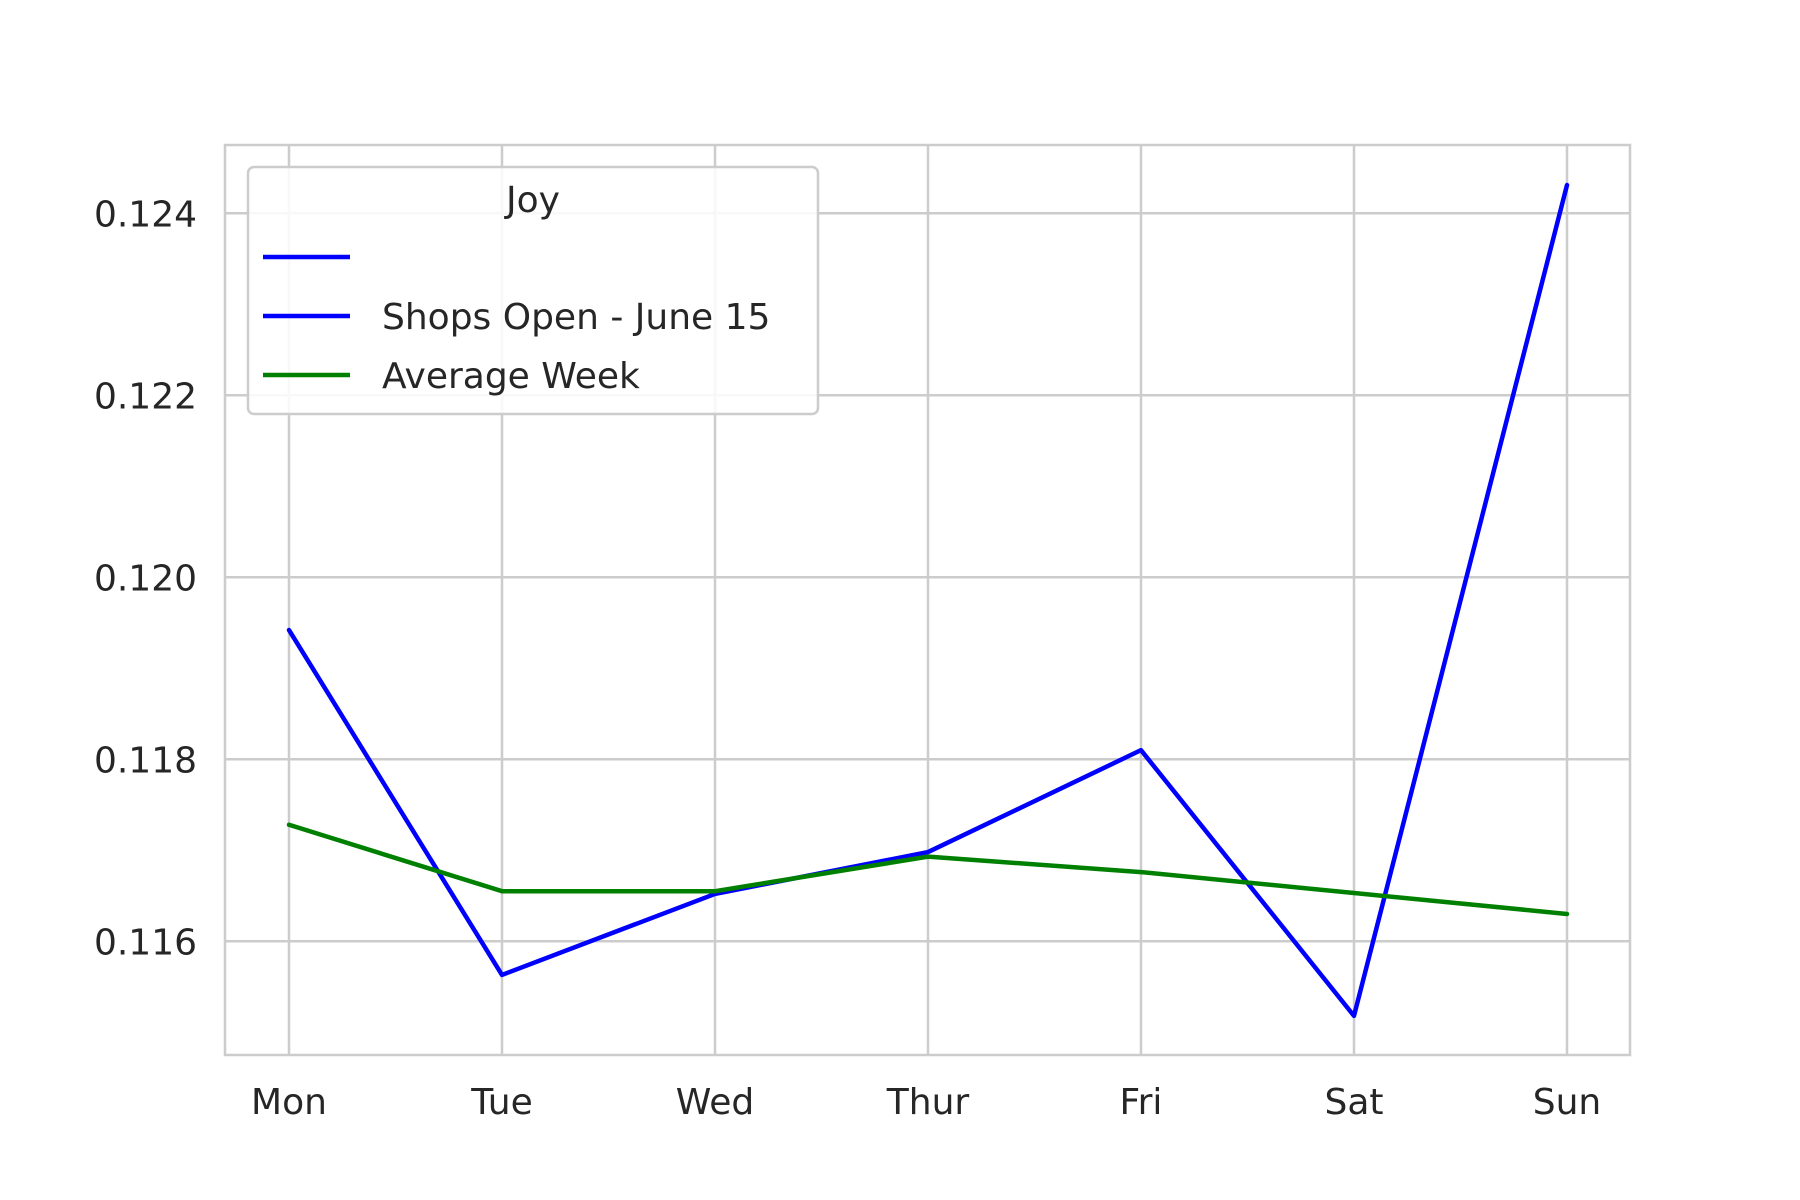 This screenshot has width=1800, height=1200. Describe the element at coordinates (145, 942) in the screenshot. I see `y-tick-label: 0.116` at that location.